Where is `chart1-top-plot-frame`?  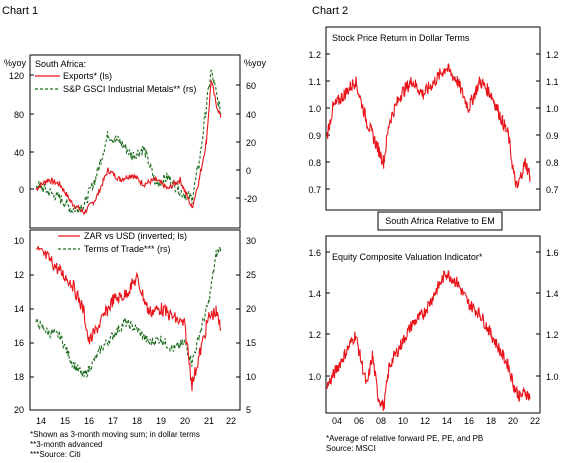
chart1-top-plot-frame is located at coordinates (135, 141).